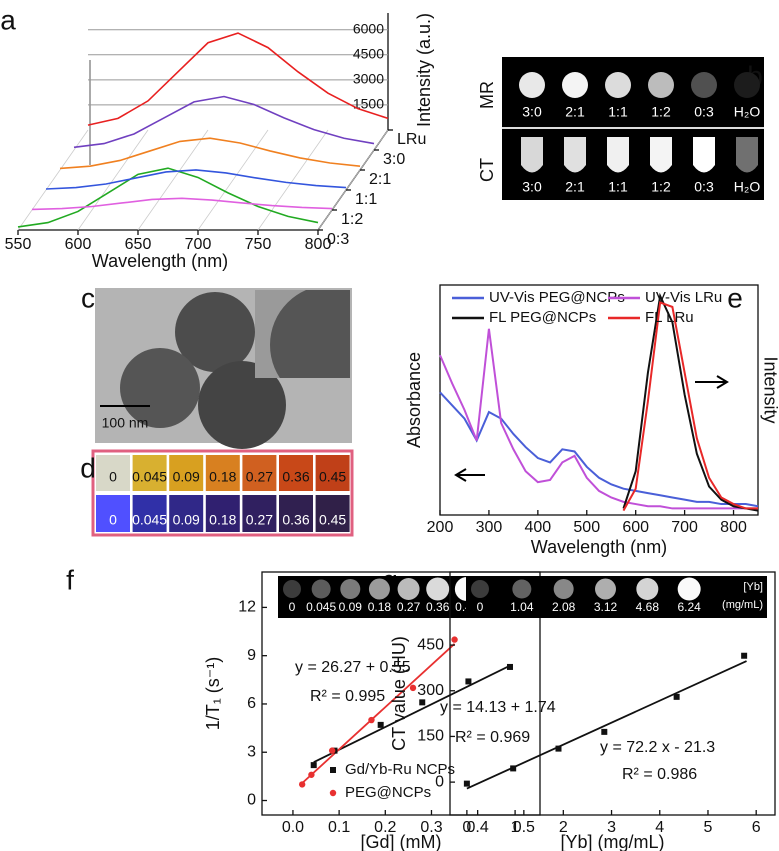 This screenshot has height=851, width=779. Describe the element at coordinates (704, 112) in the screenshot. I see `sample-label: 0:3` at that location.